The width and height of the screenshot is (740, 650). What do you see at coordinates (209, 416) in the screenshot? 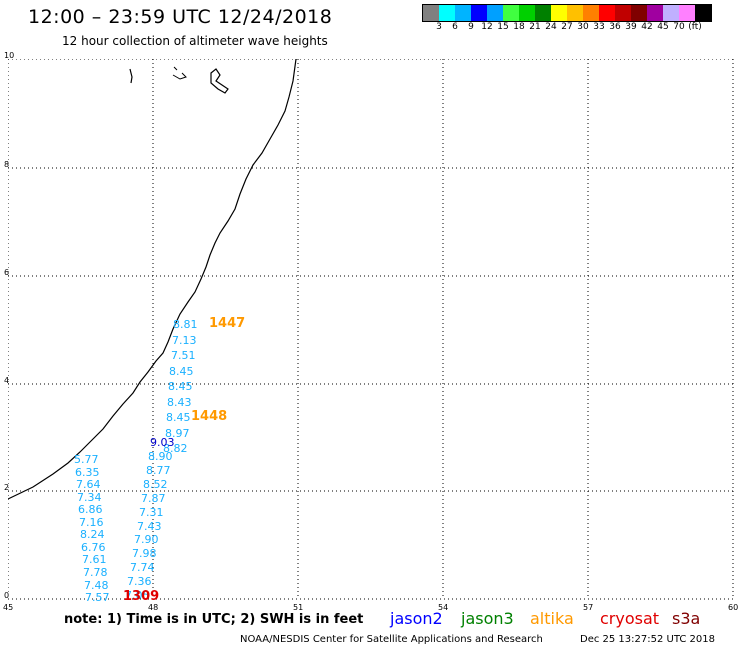
I see `pass-label-1448: 1448` at bounding box center [209, 416].